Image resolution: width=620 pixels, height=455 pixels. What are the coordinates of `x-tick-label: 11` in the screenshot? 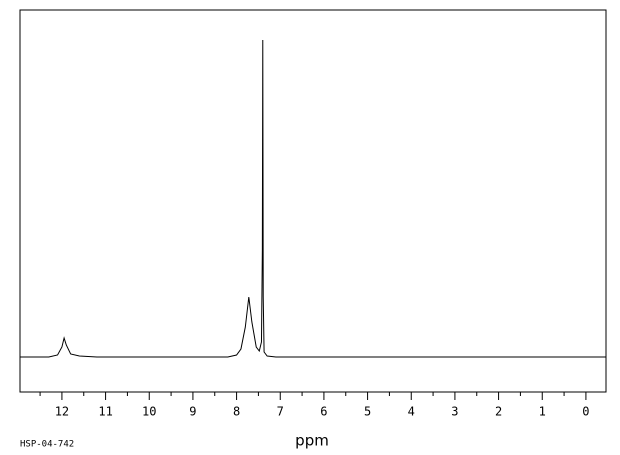 It's located at (105, 412).